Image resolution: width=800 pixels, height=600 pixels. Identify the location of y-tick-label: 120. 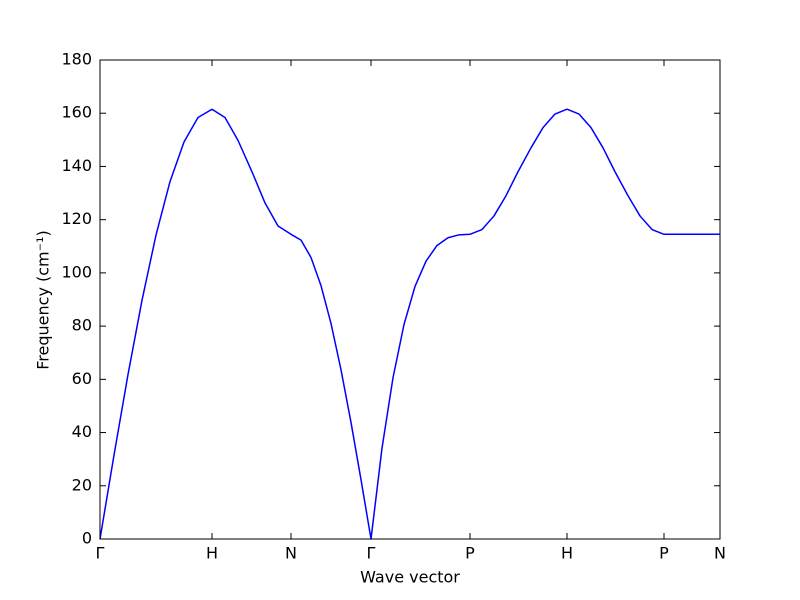
(76, 218).